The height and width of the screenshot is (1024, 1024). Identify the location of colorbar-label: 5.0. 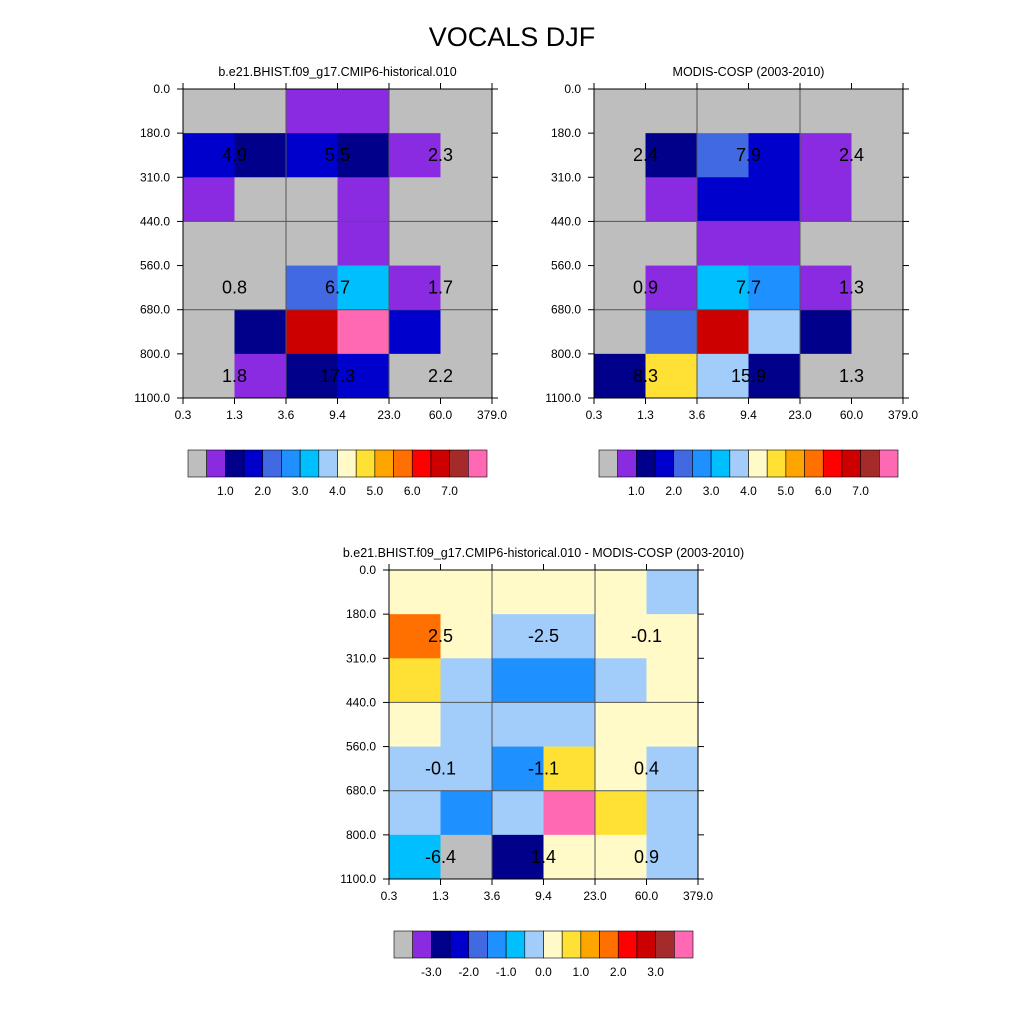
(375, 491).